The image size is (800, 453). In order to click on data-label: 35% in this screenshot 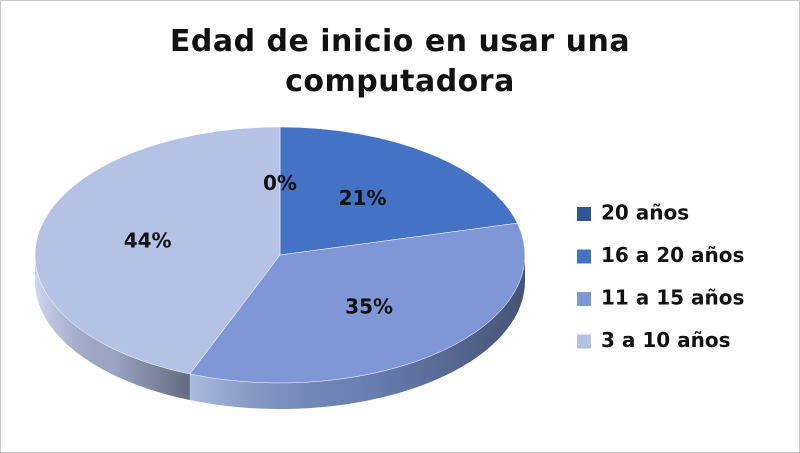, I will do `click(369, 306)`.